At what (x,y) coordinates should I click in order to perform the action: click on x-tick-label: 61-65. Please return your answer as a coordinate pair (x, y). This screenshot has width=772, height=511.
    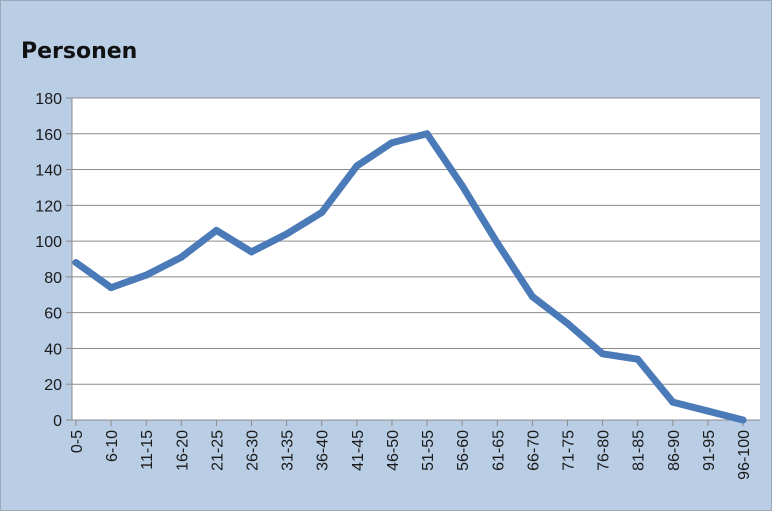
    Looking at the image, I should click on (498, 450).